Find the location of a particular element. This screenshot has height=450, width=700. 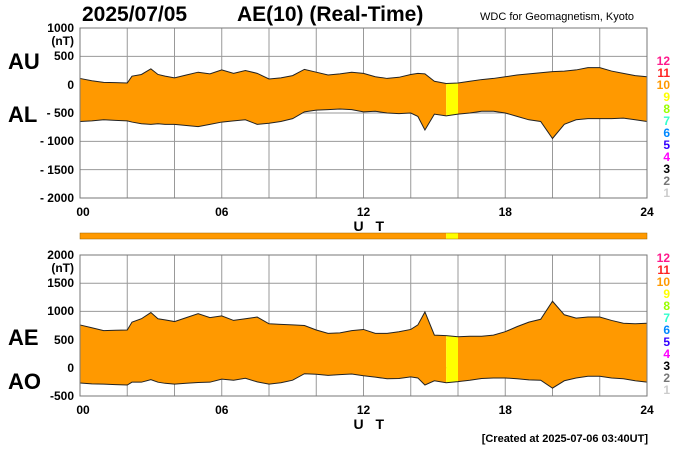

station-count-bar is located at coordinates (363, 236).